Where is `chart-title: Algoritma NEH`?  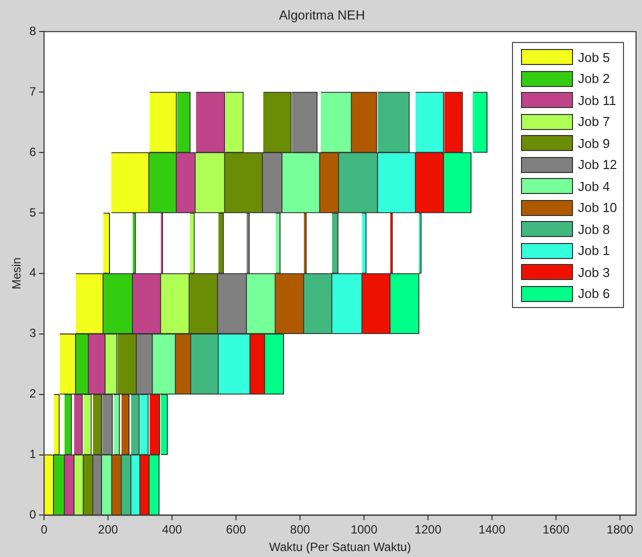
chart-title: Algoritma NEH is located at coordinates (322, 14).